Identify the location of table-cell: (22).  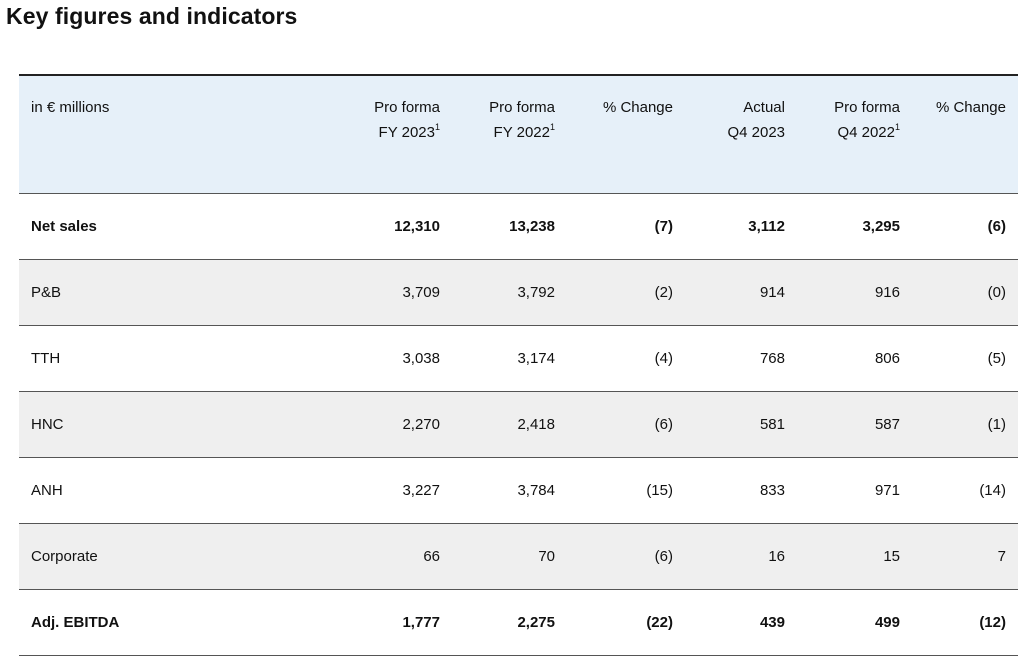
(659, 622).